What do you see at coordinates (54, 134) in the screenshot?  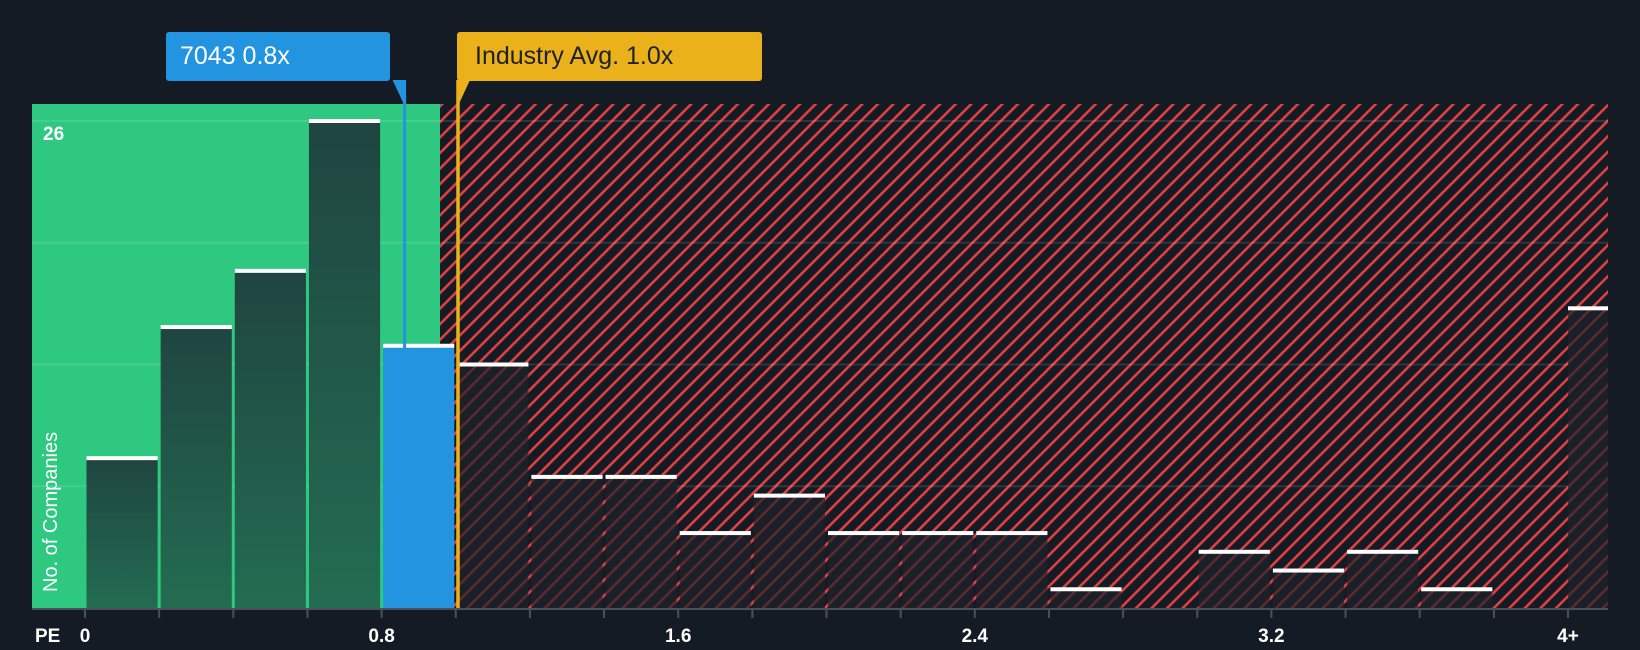 I see `y-axis-max-tick: 26` at bounding box center [54, 134].